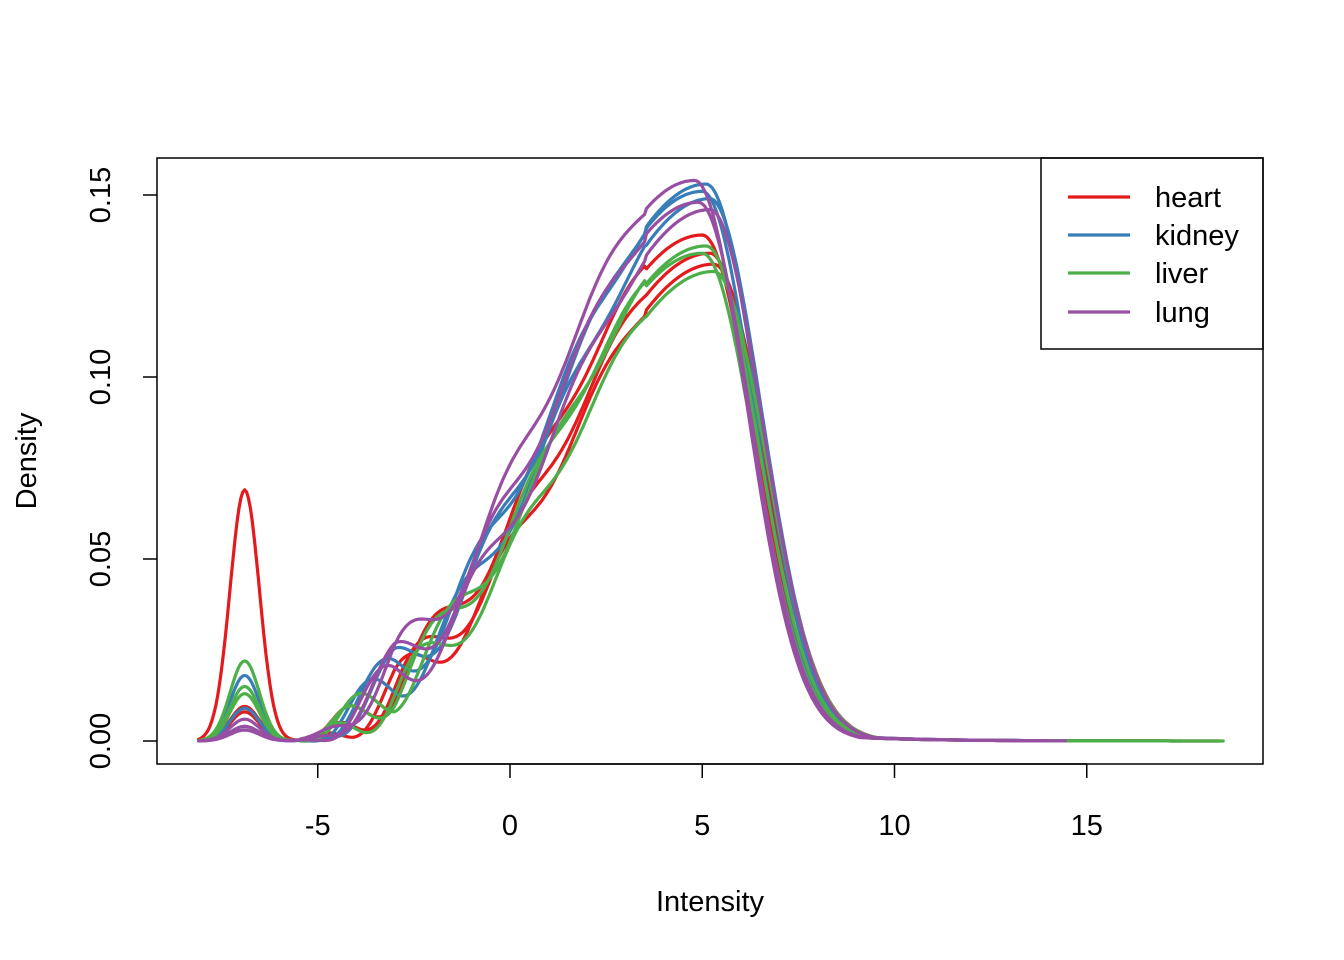  I want to click on legend-box, so click(1152, 253).